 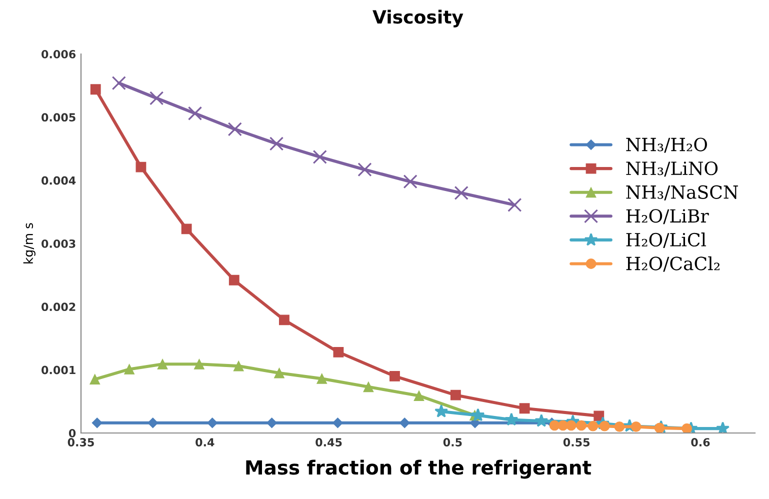 I want to click on x-tick-label: 0.55, so click(x=576, y=442).